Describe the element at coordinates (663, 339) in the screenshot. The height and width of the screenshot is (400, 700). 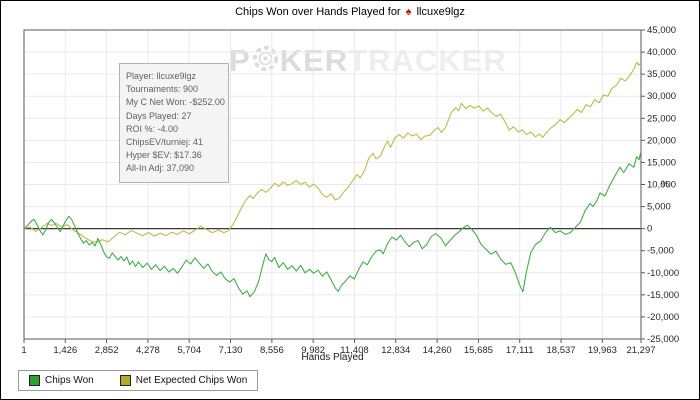
I see `y-tick-label: -25,000` at that location.